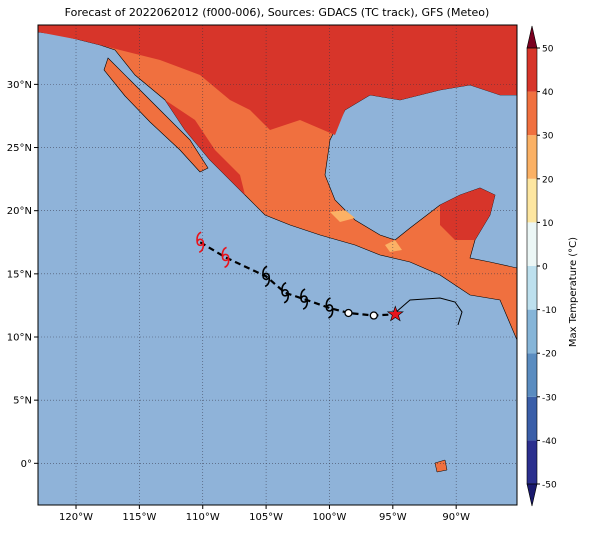 This screenshot has height=533, width=592. I want to click on colorbar-tick-label: -50, so click(549, 486).